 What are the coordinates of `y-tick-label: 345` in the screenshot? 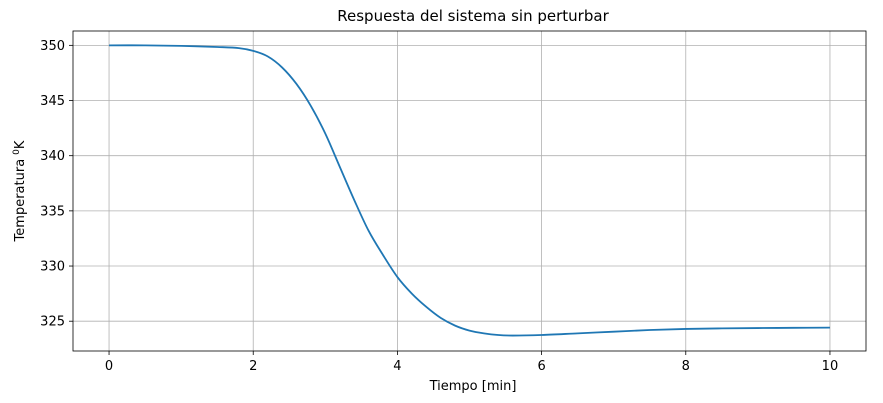 It's located at (52, 101).